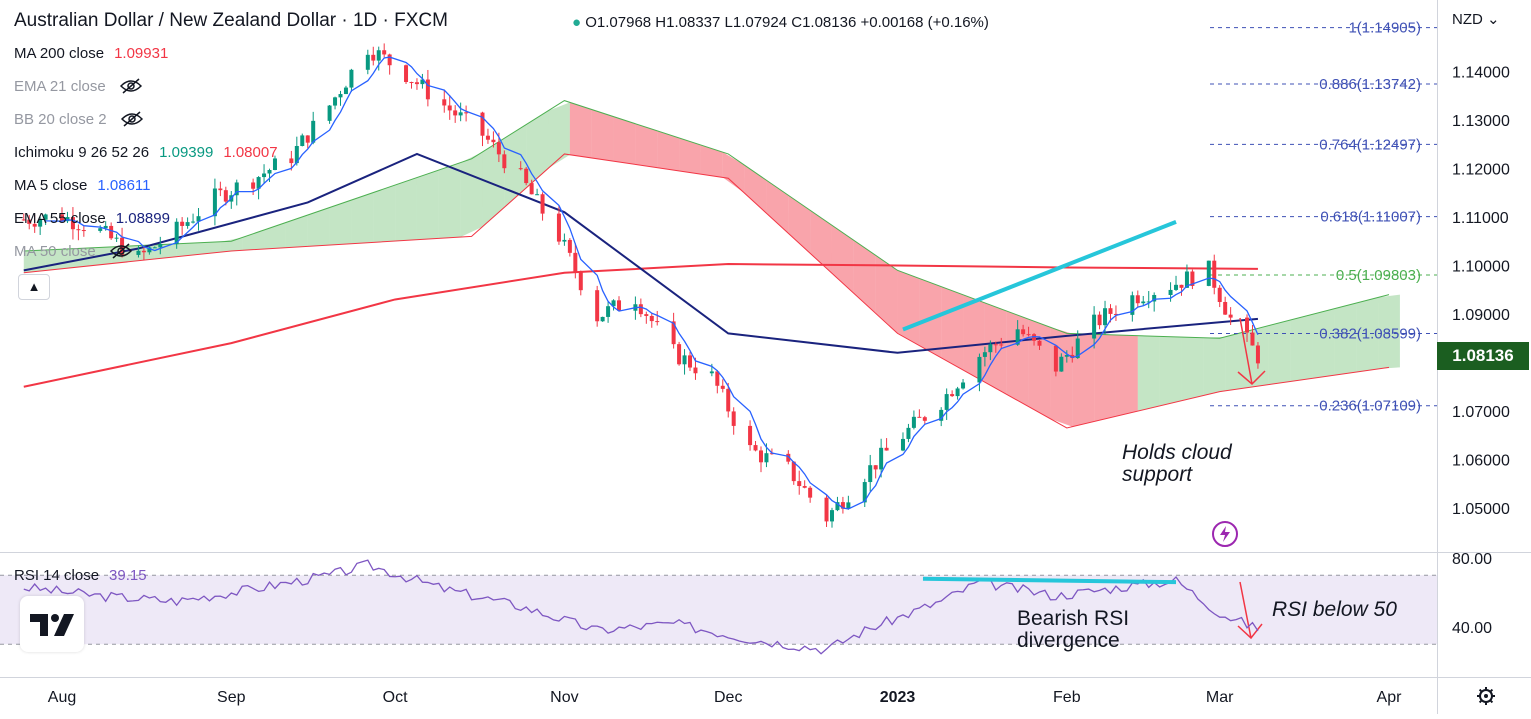  I want to click on tradingview-logo, so click(52, 624).